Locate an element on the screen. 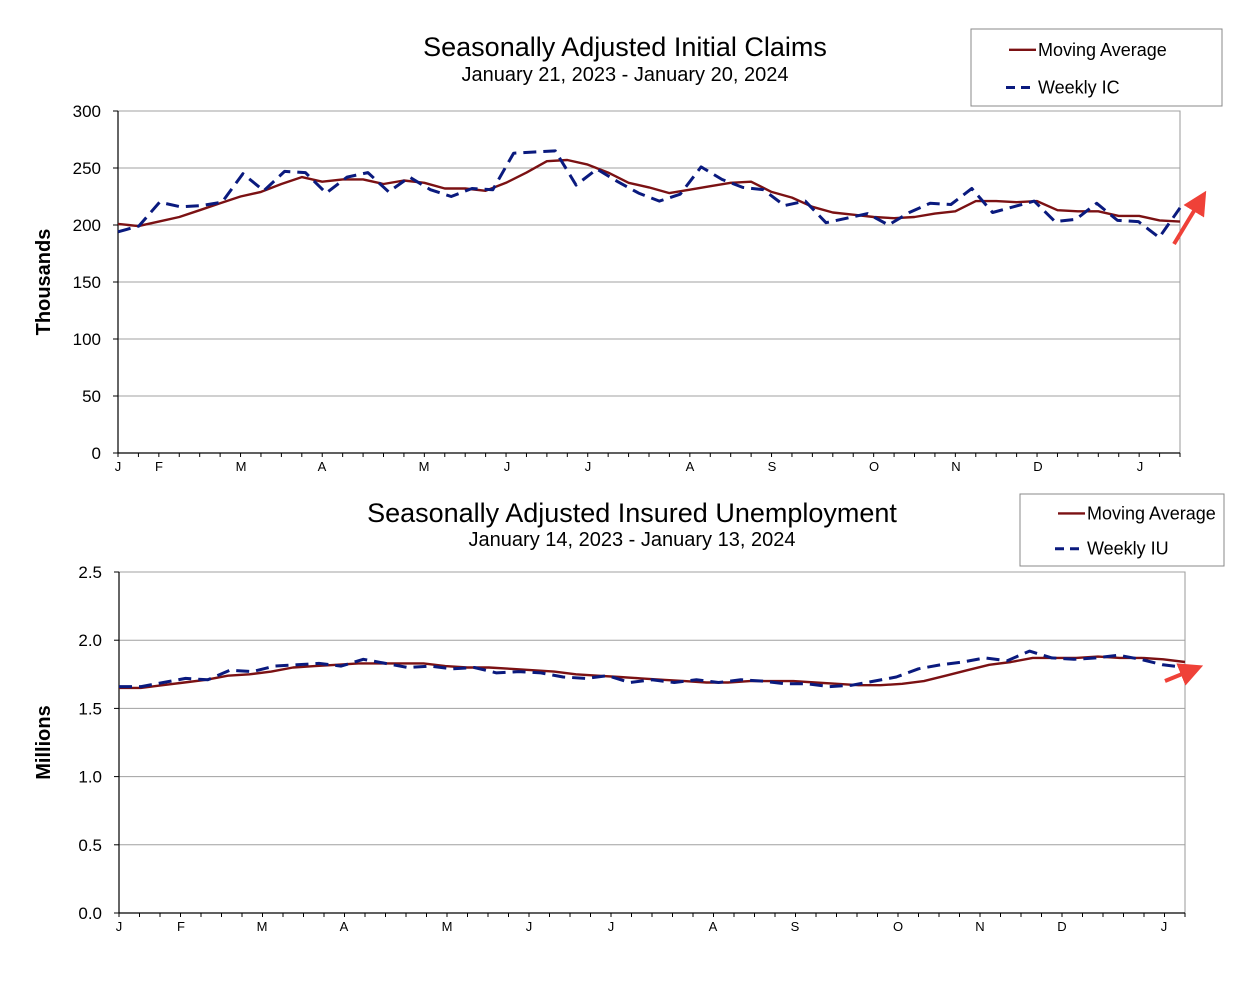  chart-title: Seasonally Adjusted Initial Claims is located at coordinates (625, 47).